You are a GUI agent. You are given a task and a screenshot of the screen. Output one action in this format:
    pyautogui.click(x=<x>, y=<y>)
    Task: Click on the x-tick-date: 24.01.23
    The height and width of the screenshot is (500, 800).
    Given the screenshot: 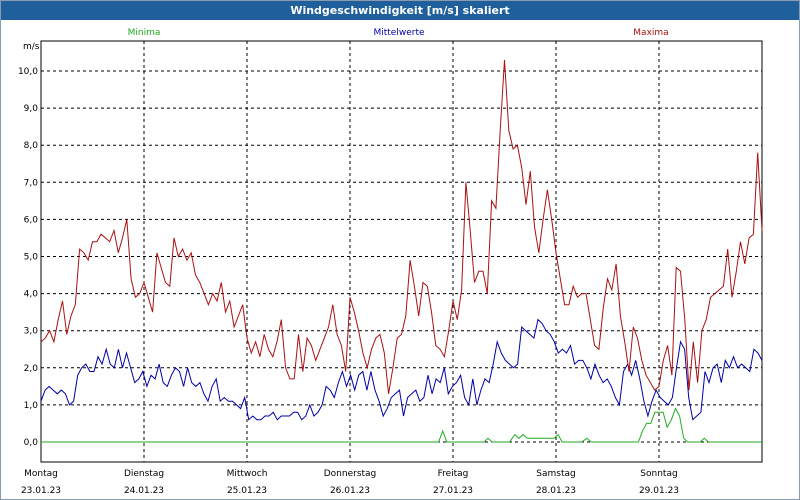 What is the action you would take?
    pyautogui.click(x=144, y=491)
    